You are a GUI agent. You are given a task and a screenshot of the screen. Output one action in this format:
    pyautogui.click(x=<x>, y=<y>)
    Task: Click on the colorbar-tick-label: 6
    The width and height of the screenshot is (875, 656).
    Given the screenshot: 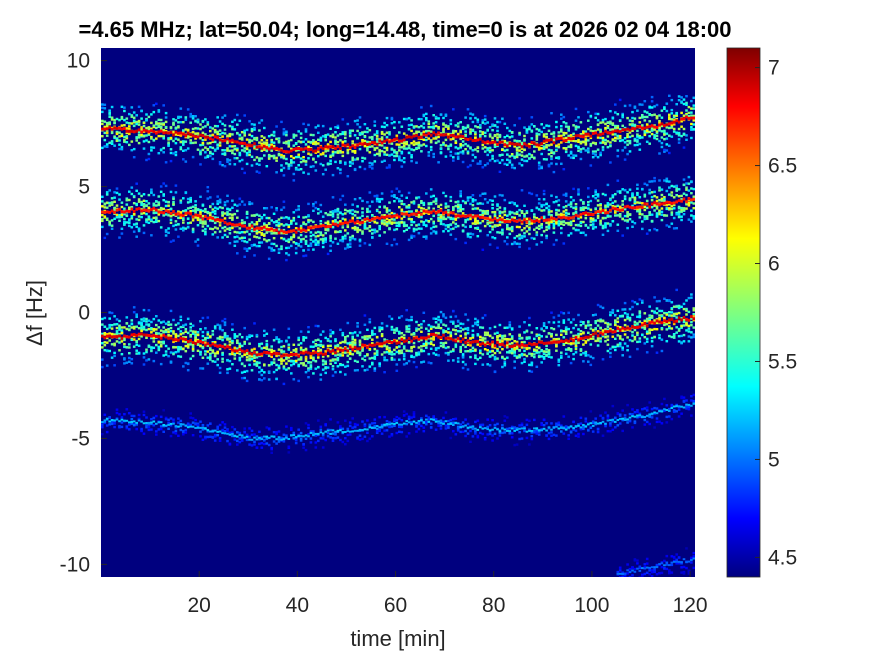 What is the action you would take?
    pyautogui.click(x=774, y=264)
    